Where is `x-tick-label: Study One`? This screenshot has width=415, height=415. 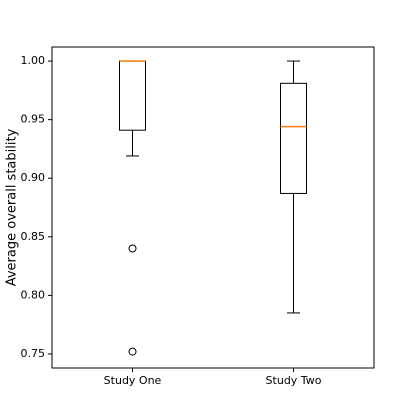 x-tick-label: Study One is located at coordinates (133, 380).